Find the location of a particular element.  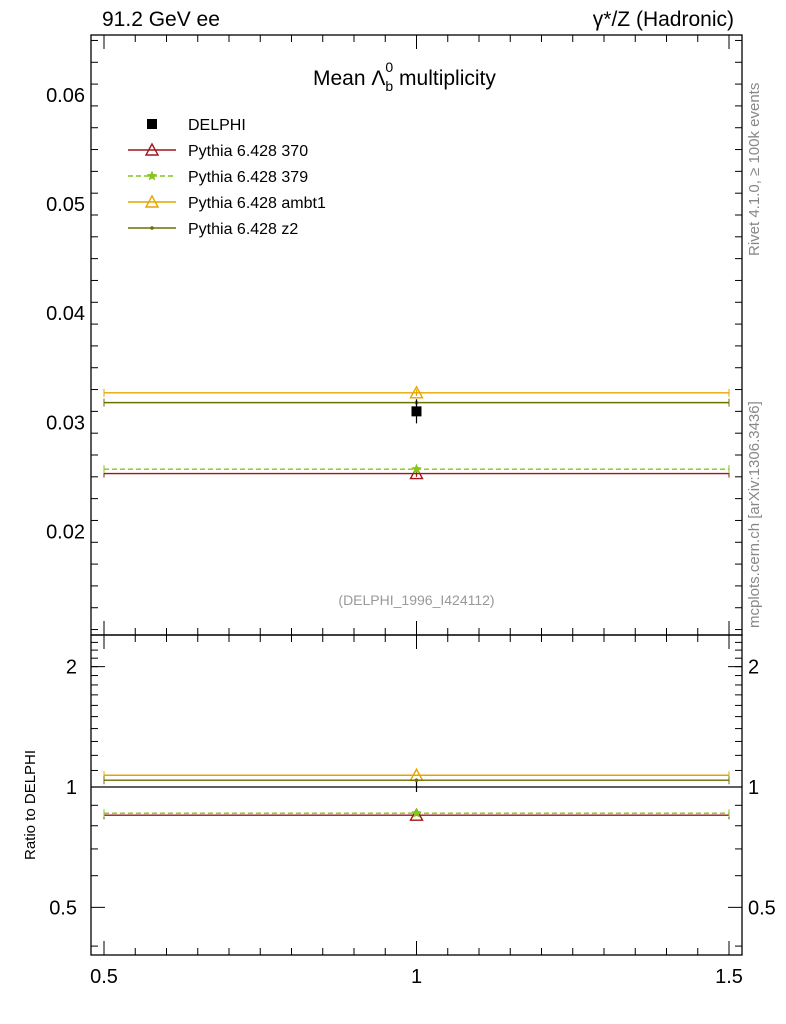

x-tick-label: 1 is located at coordinates (416, 977).